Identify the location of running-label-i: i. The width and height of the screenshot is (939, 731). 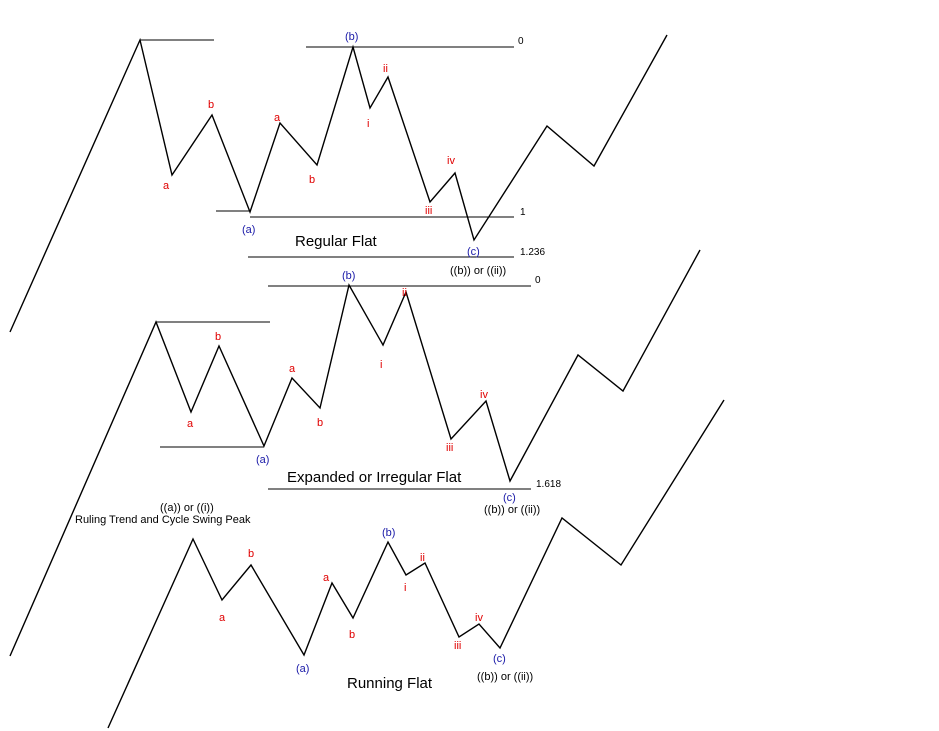
(405, 588).